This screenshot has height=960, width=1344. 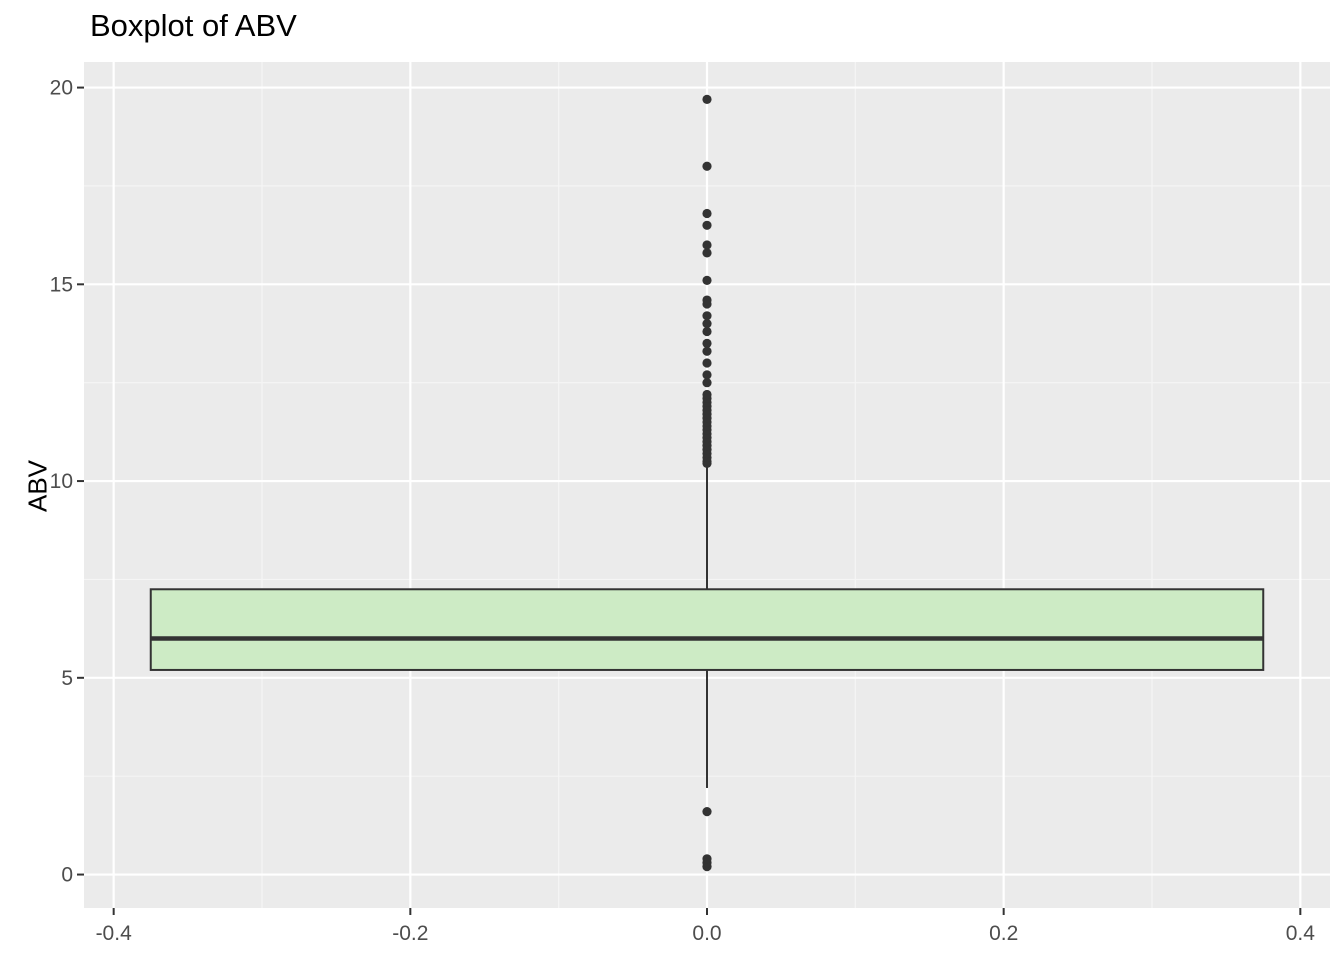 I want to click on x-axis-ticks: -0.4 -0.2 0.0 0.2 0.4, so click(x=706, y=926).